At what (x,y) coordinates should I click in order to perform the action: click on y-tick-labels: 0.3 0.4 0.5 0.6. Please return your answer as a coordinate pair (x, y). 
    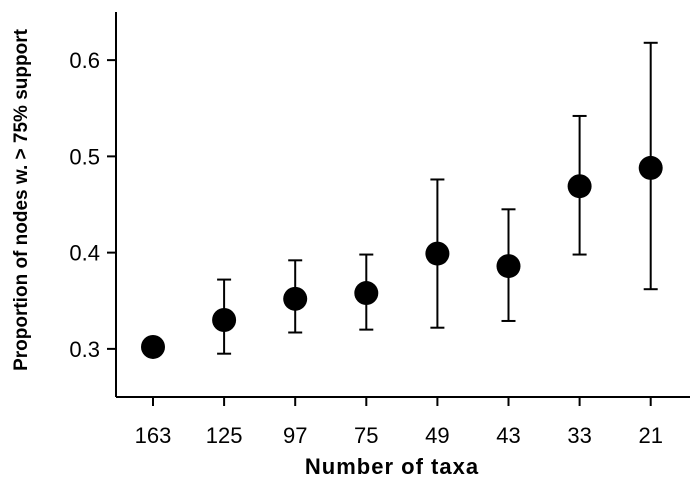
    Looking at the image, I should click on (84, 205).